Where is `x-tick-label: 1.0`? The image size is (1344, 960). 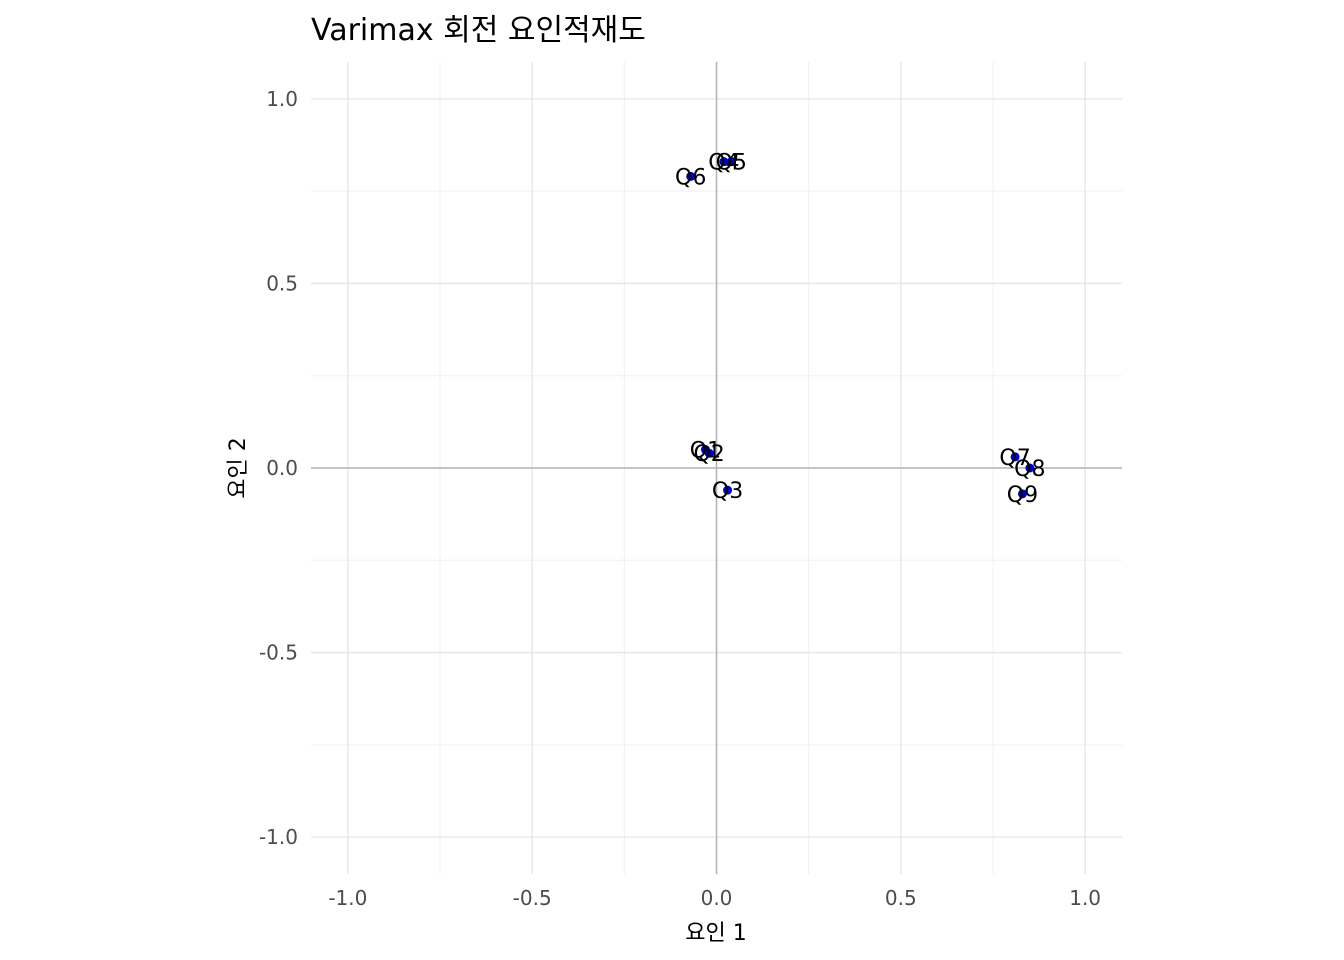 x-tick-label: 1.0 is located at coordinates (1085, 898).